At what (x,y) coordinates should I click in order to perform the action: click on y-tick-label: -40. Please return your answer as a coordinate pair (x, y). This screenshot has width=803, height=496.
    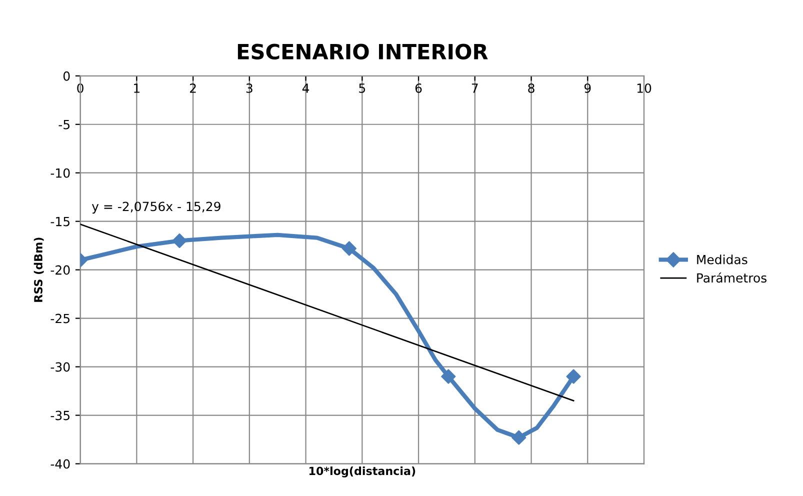
    Looking at the image, I should click on (60, 464).